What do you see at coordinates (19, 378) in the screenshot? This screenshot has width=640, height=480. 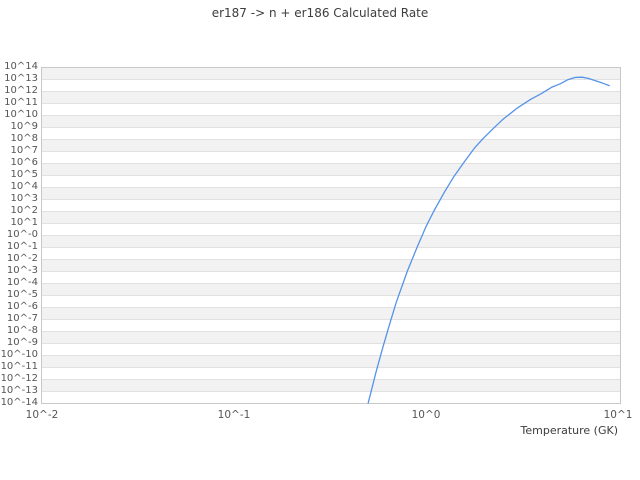 I see `y-tick-label: 10^-12` at bounding box center [19, 378].